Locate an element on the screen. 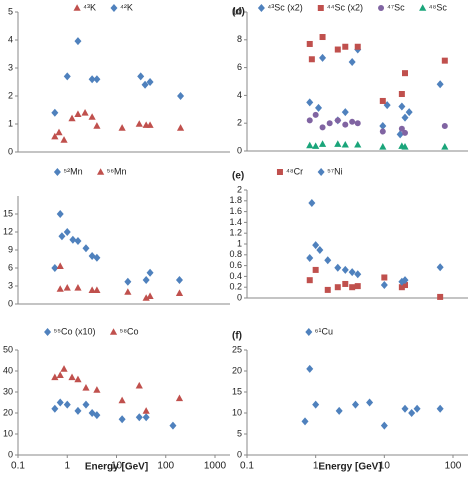  x-tick-label: 1000 is located at coordinates (215, 466).